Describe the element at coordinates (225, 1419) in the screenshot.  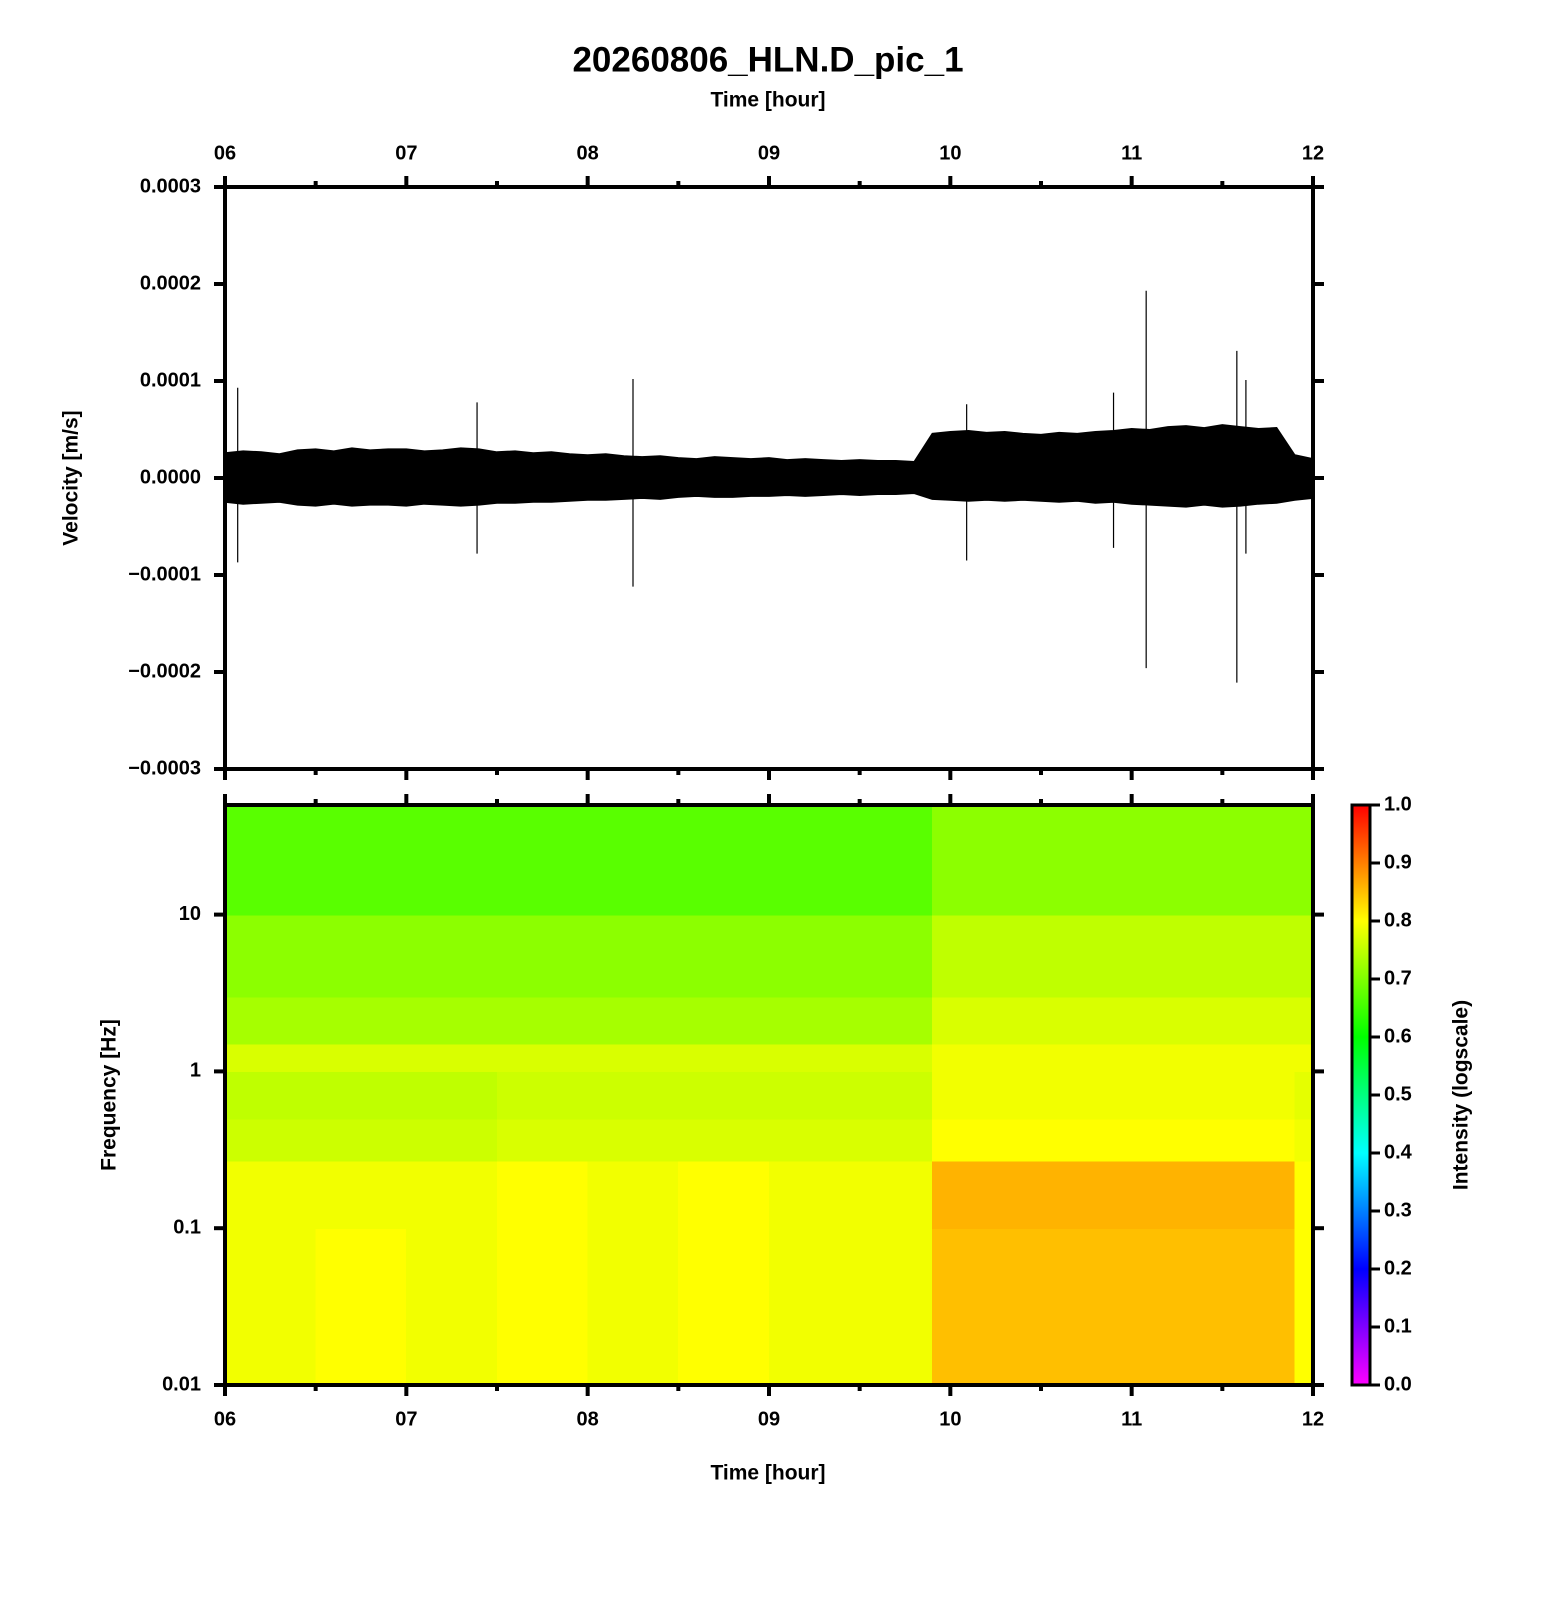
I see `x-tick-label: 06` at that location.